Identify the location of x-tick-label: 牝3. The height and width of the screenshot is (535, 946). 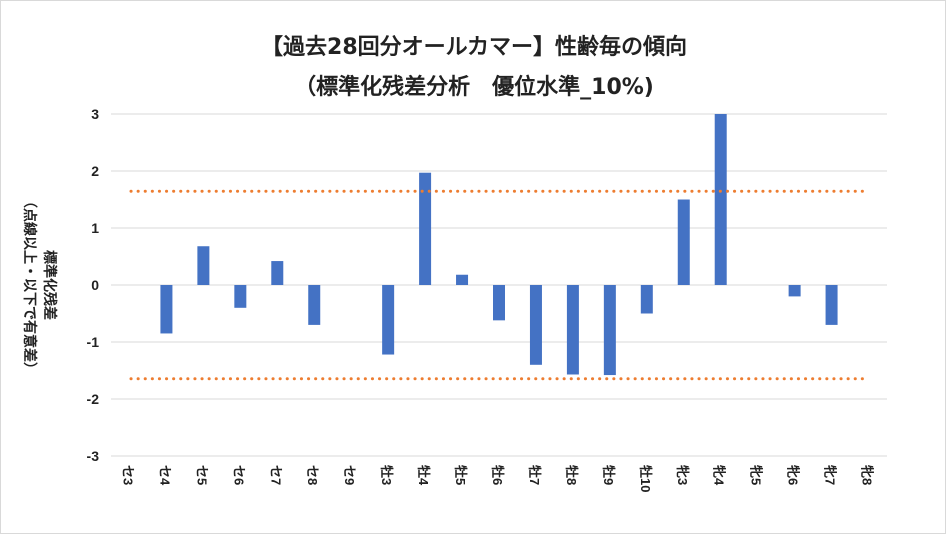
(682, 475).